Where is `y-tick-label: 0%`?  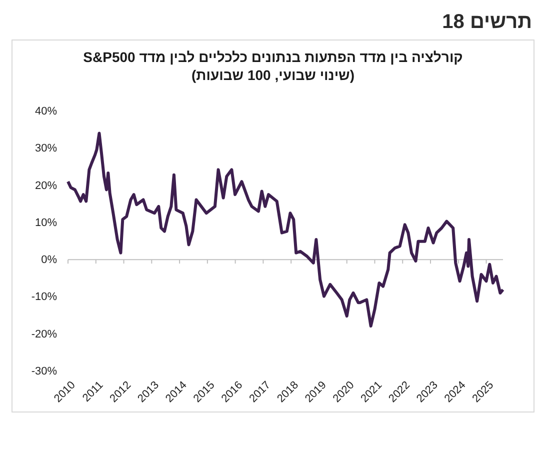
y-tick-label: 0% is located at coordinates (49, 260).